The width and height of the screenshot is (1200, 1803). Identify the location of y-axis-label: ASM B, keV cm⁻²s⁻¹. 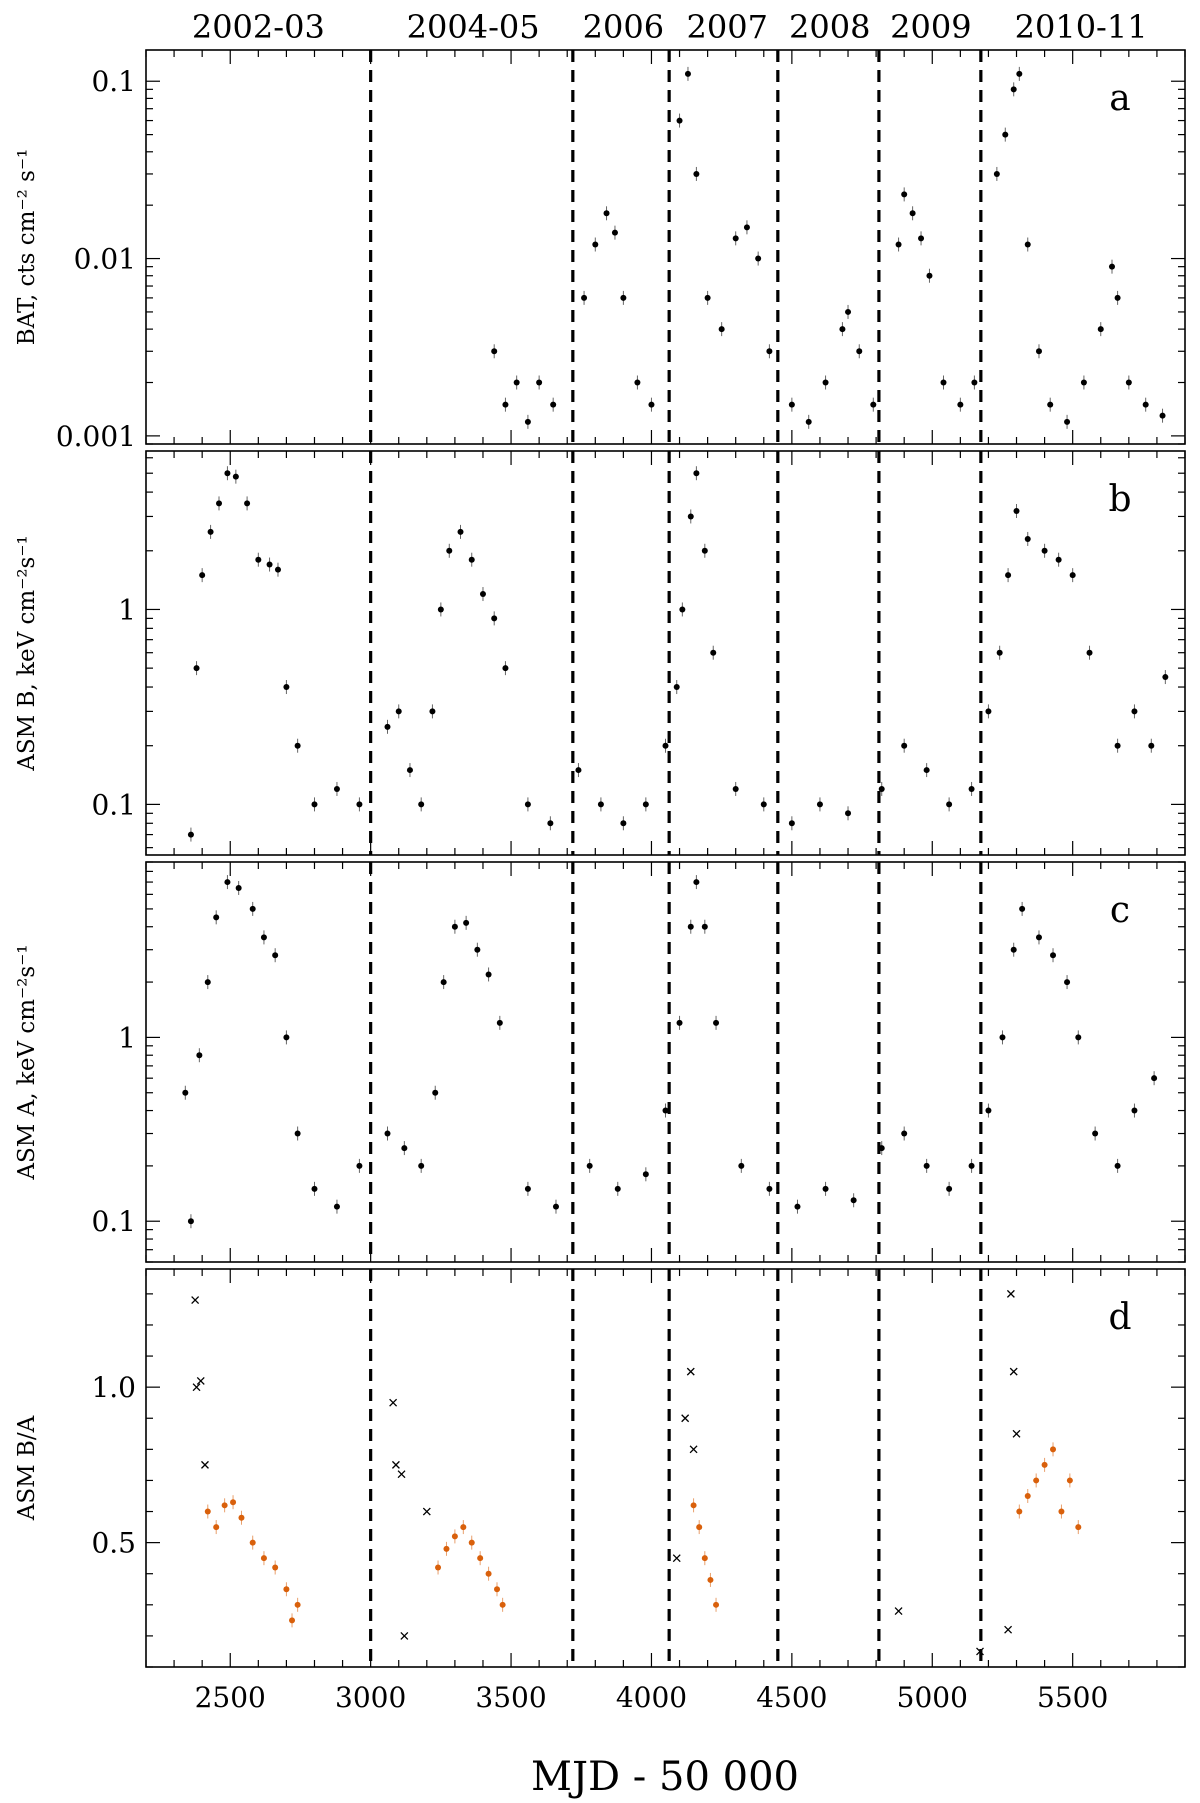
(27, 653).